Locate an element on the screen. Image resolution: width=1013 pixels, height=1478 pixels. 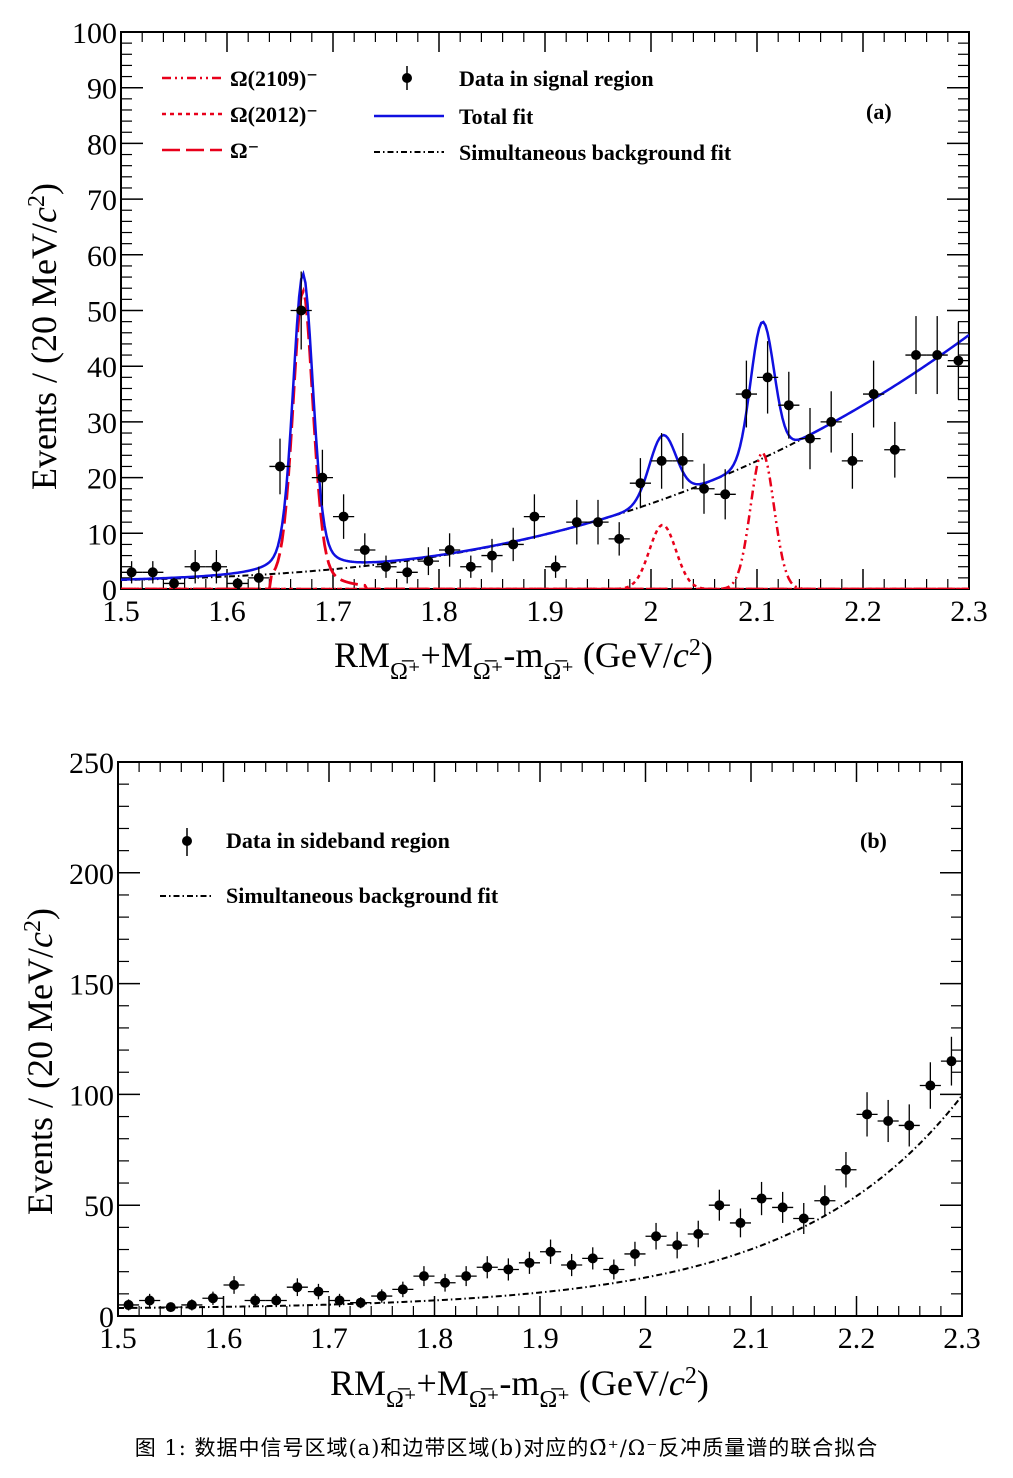
panel-tag-a: (a) is located at coordinates (879, 111).